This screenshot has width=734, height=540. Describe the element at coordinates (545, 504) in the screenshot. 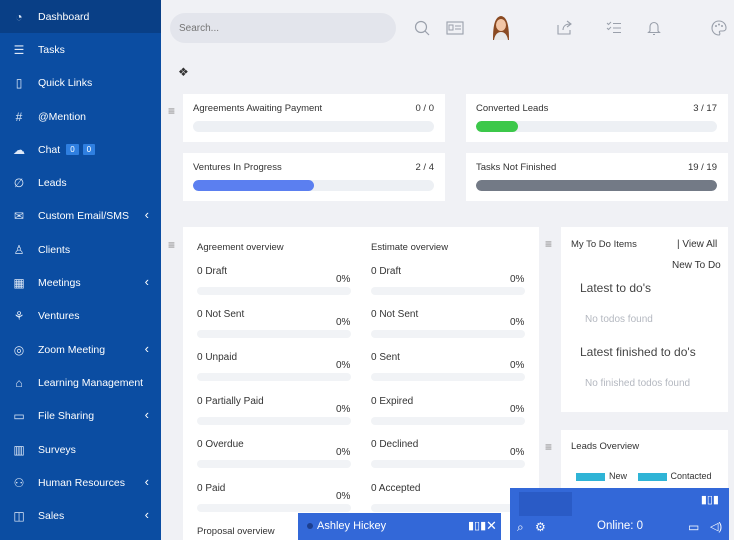

I see `widget-header` at that location.